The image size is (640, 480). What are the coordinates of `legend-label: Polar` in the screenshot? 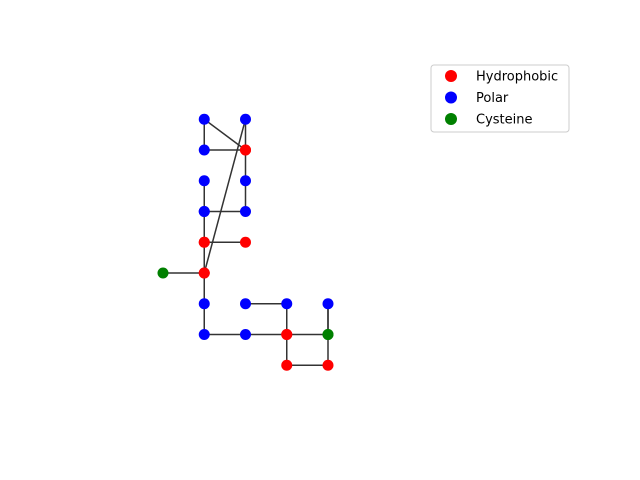 It's located at (492, 98).